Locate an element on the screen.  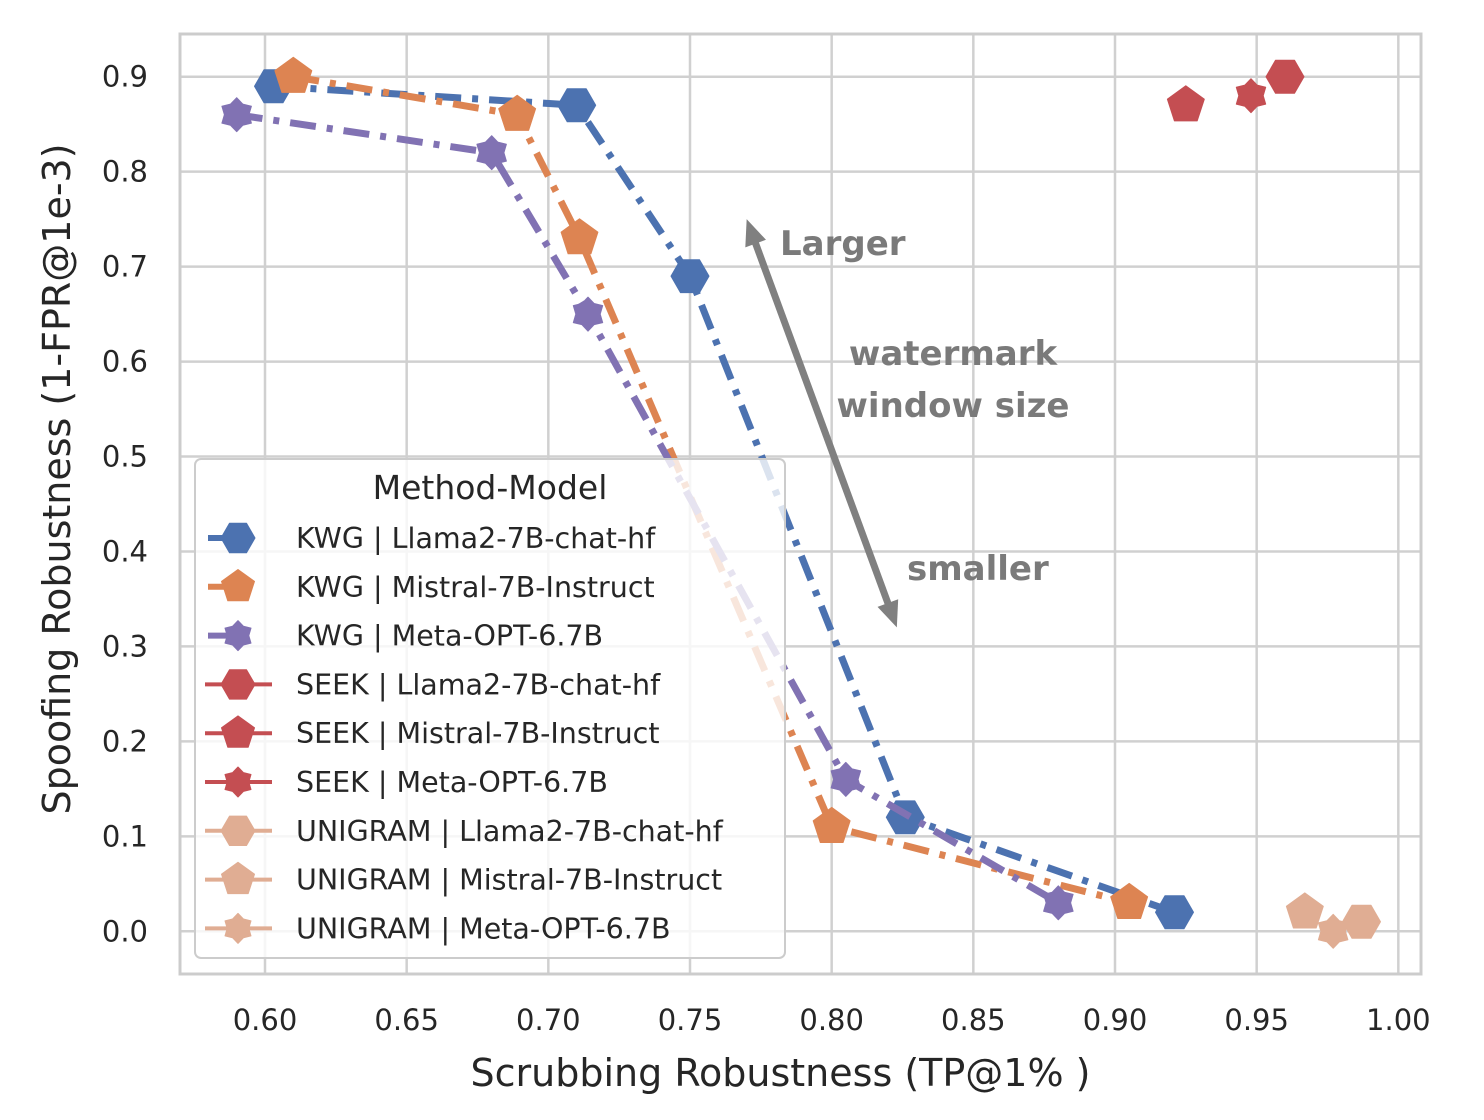
annotation-window-size: window size is located at coordinates (953, 406).